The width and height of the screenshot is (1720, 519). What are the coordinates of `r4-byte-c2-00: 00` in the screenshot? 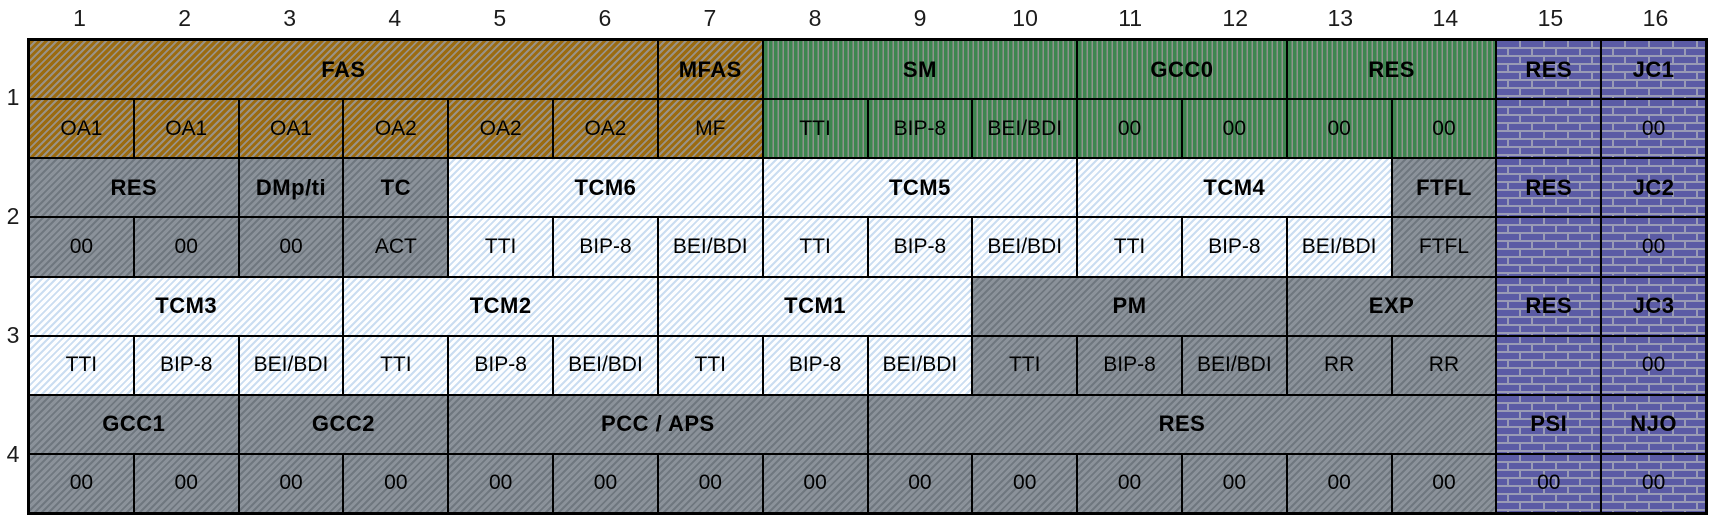 It's located at (186, 483).